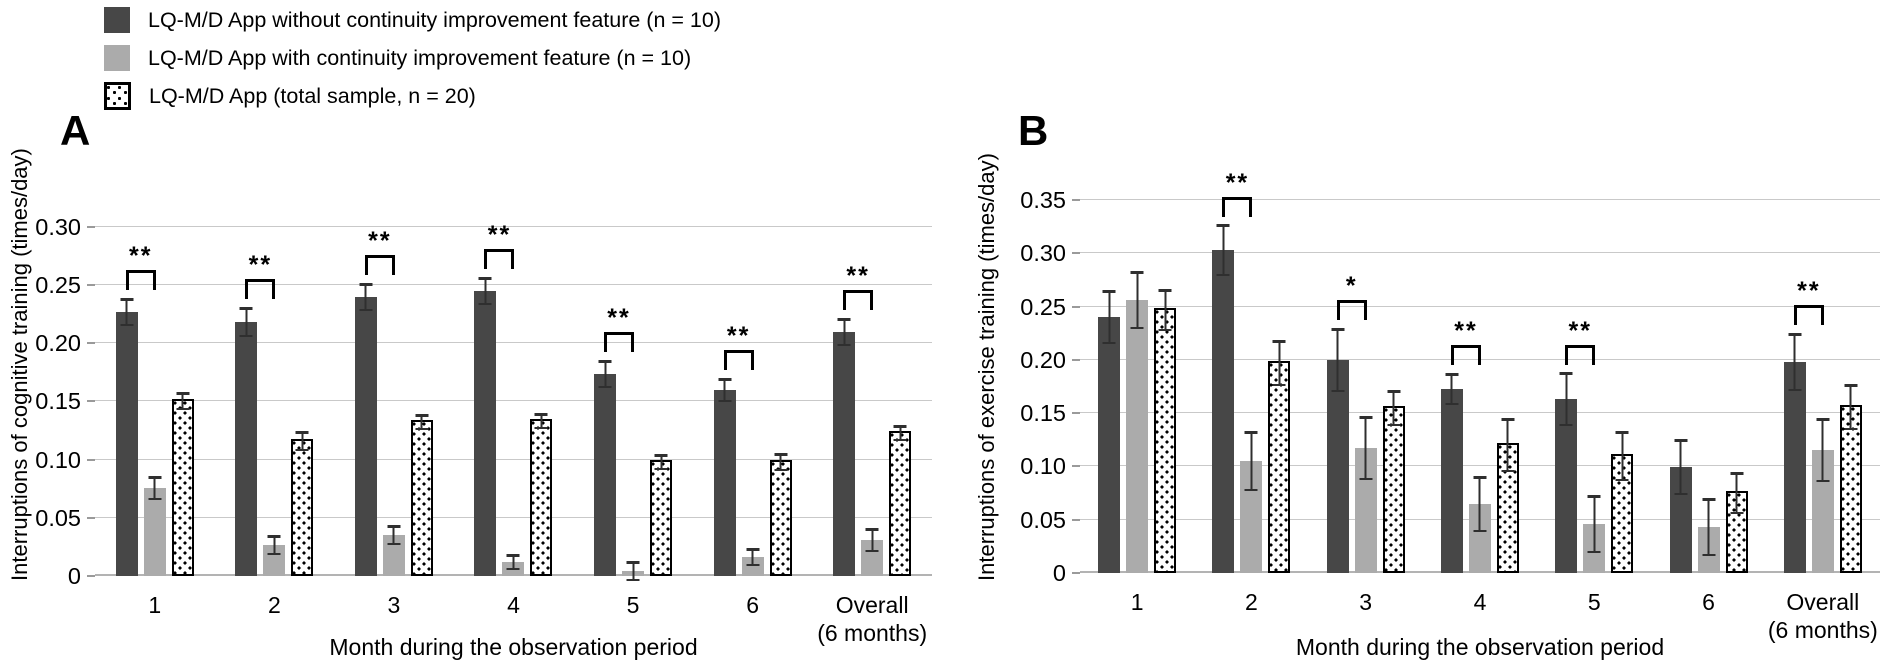 The width and height of the screenshot is (1900, 669). What do you see at coordinates (58, 227) in the screenshot?
I see `y-tick-label: 0.30` at bounding box center [58, 227].